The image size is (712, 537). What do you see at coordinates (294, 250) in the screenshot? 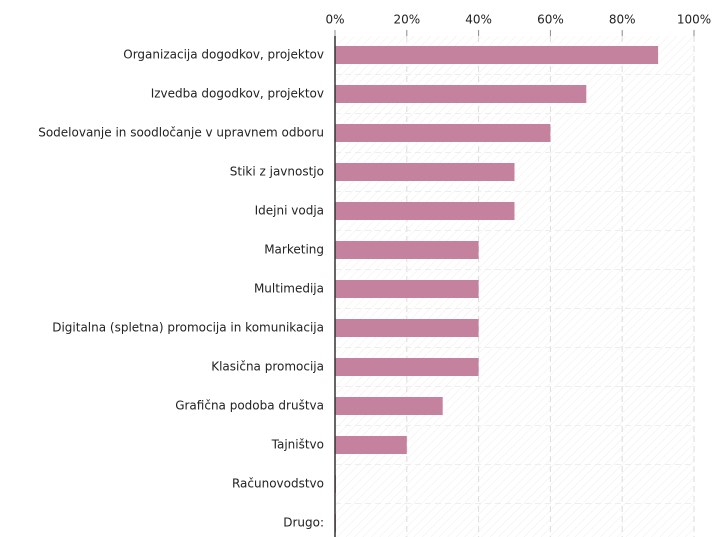
I see `y-tick-label: Marketing` at bounding box center [294, 250].